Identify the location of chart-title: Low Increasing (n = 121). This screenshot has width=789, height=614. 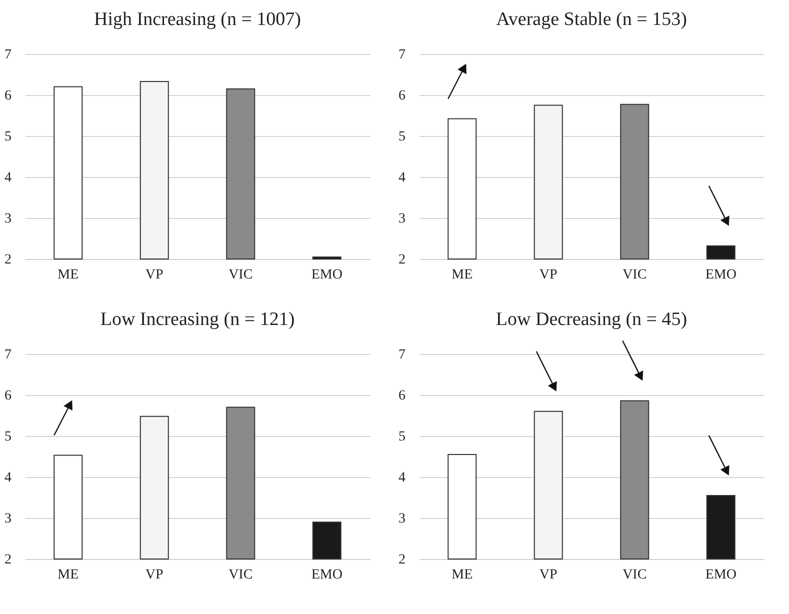
(197, 319).